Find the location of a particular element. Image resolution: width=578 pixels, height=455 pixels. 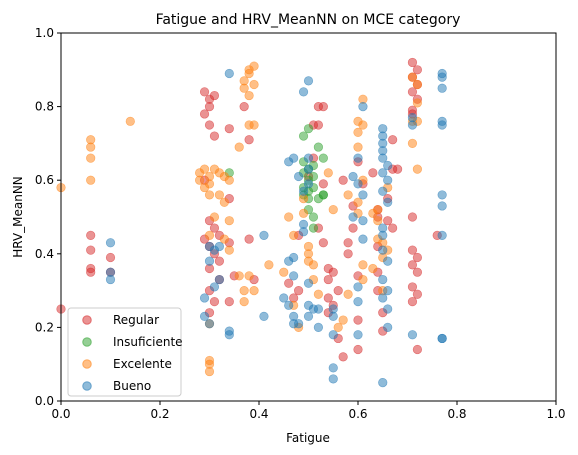

y-tick-label: 0.4 is located at coordinates (44, 254).